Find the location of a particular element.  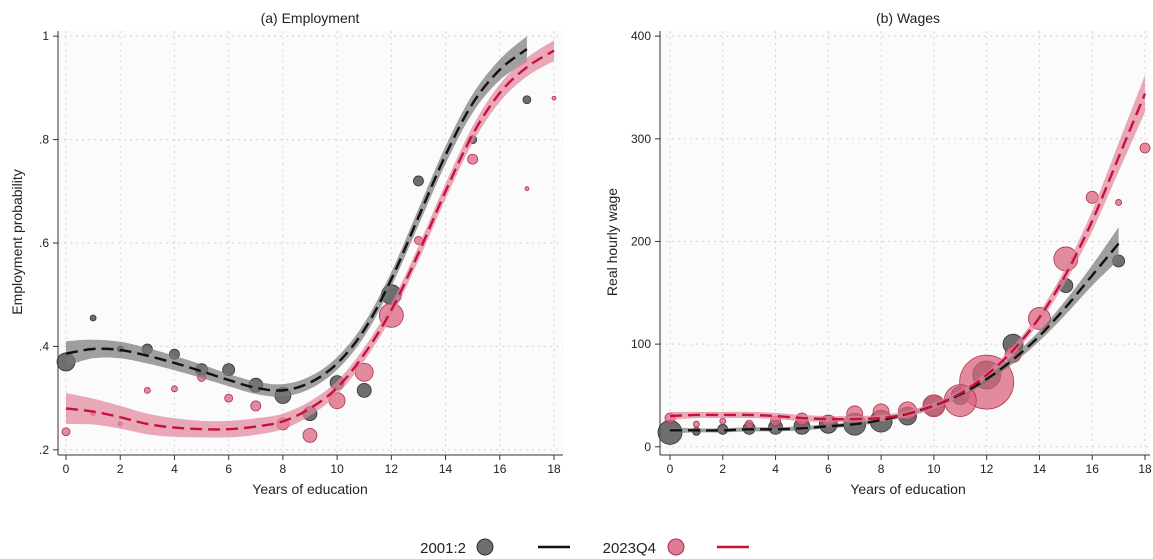

employment-panel-title: (a) Employment is located at coordinates (310, 18).